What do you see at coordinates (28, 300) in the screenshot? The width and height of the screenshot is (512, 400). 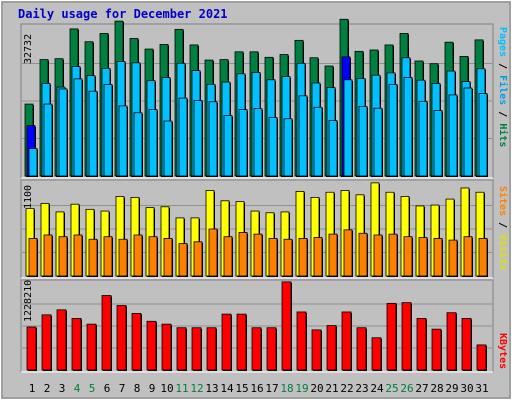 I see `kbytes-ymax-label: 1228210` at bounding box center [28, 300].